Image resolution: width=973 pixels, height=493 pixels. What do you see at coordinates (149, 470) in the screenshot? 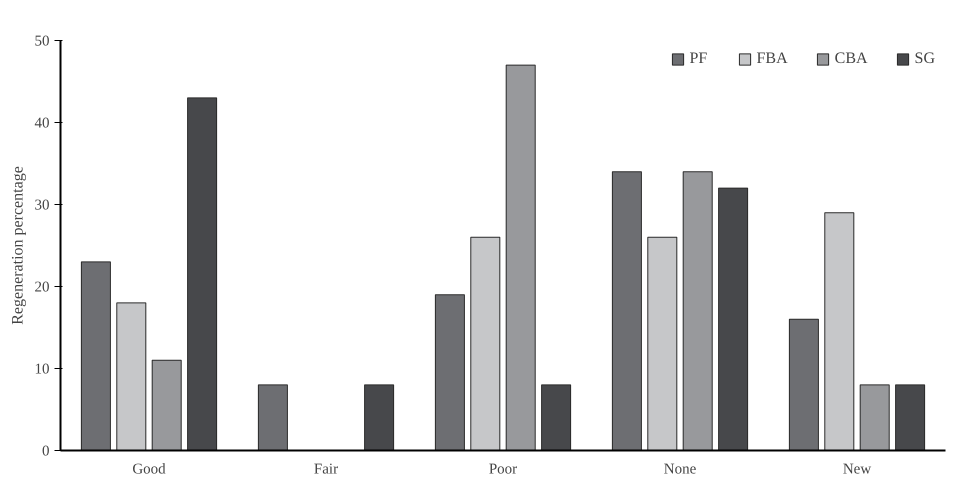
I see `x-tick-label: Good` at bounding box center [149, 470].